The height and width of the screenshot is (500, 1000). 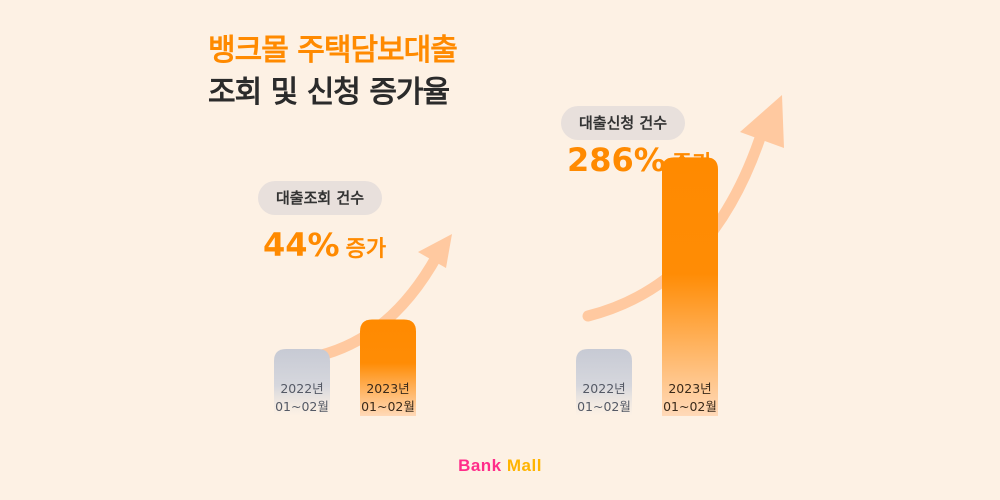 What do you see at coordinates (689, 388) in the screenshot?
I see `chart-2-bar-2-label-line-1: 2023년` at bounding box center [689, 388].